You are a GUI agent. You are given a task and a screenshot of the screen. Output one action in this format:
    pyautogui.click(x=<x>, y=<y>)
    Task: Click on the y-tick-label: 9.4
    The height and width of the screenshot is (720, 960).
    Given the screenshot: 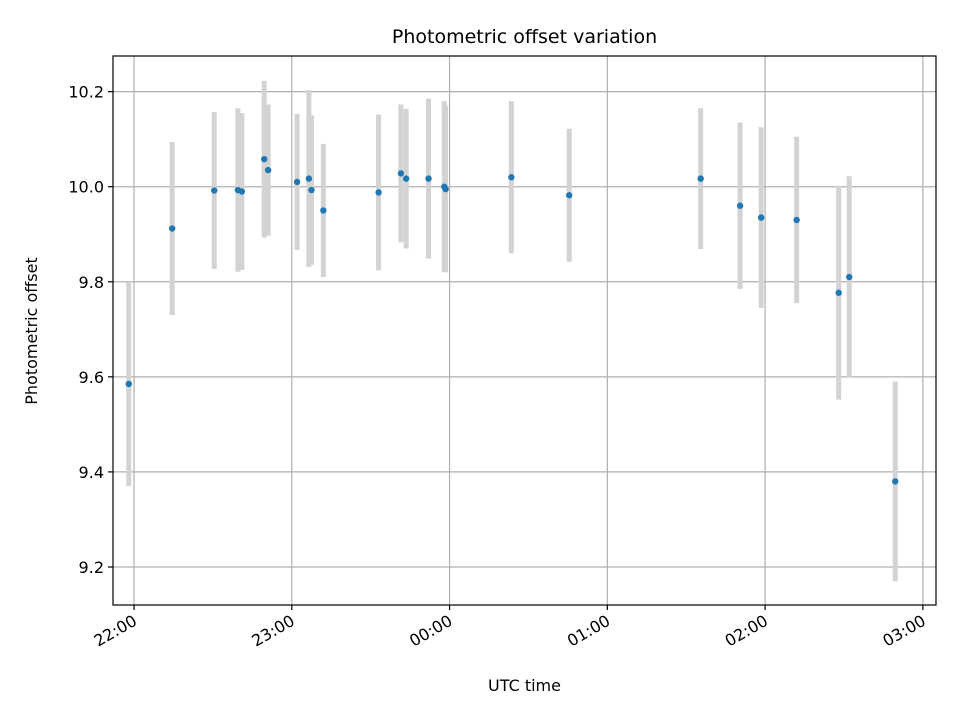 What is the action you would take?
    pyautogui.click(x=91, y=472)
    